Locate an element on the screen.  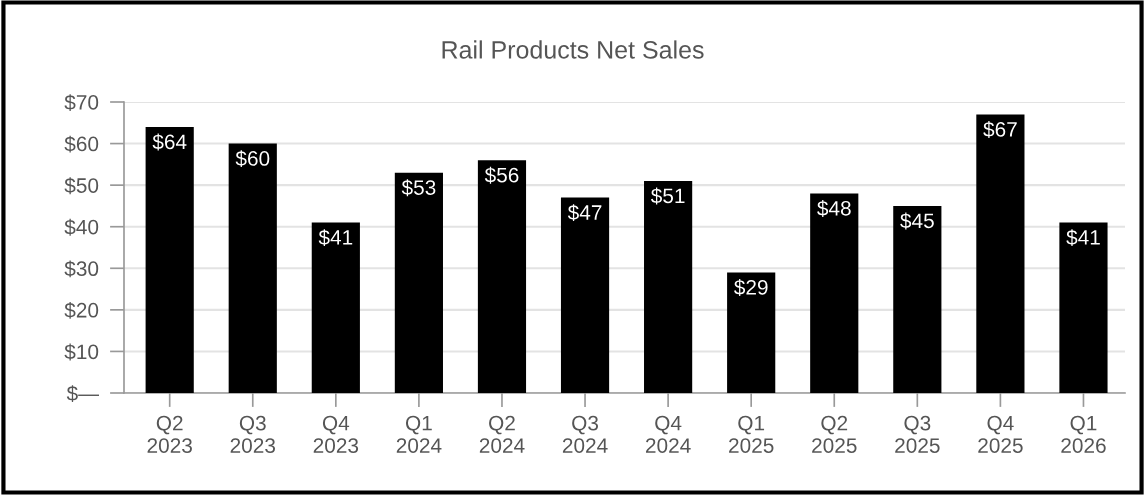
x-tick-label: Q1 2026 is located at coordinates (1083, 434).